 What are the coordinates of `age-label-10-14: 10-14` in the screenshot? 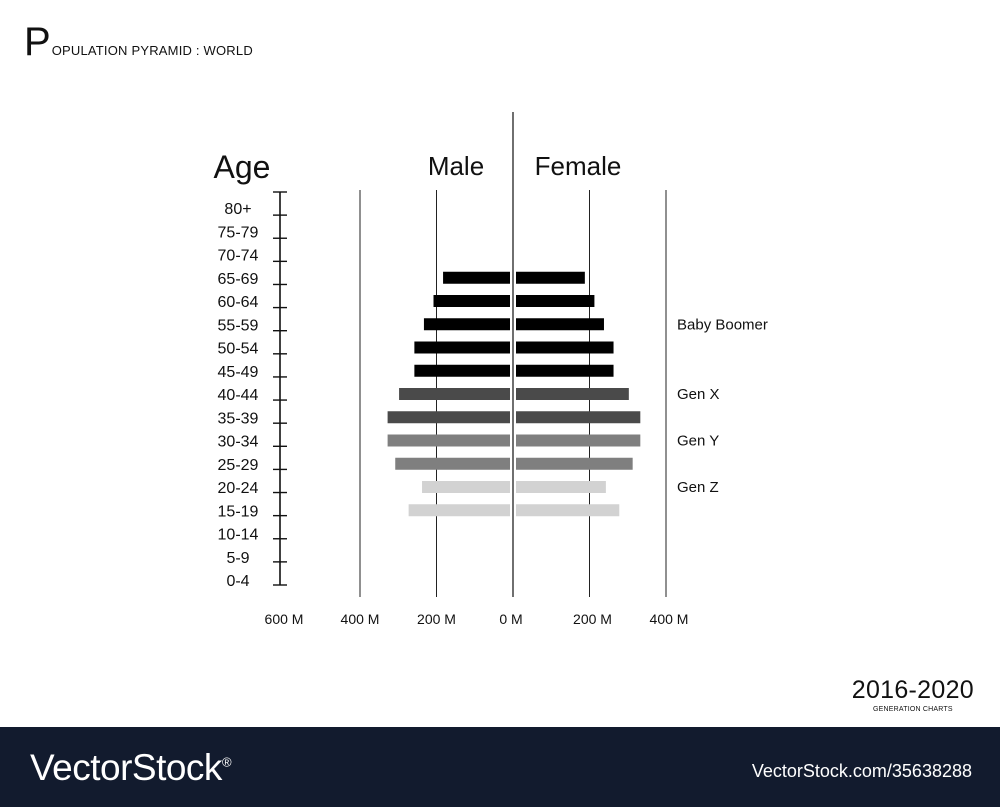 It's located at (238, 535).